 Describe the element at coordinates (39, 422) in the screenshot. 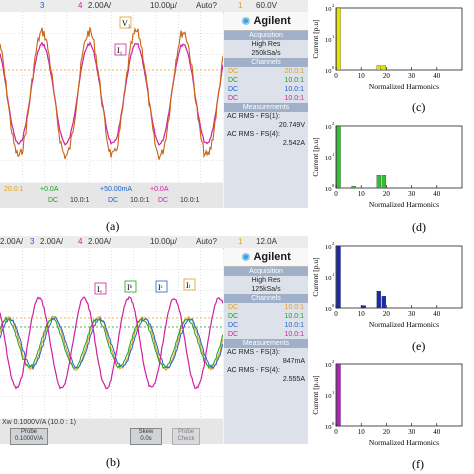

I see `probe-line: Xw 0.1000V/A (10.0 : 1)` at that location.